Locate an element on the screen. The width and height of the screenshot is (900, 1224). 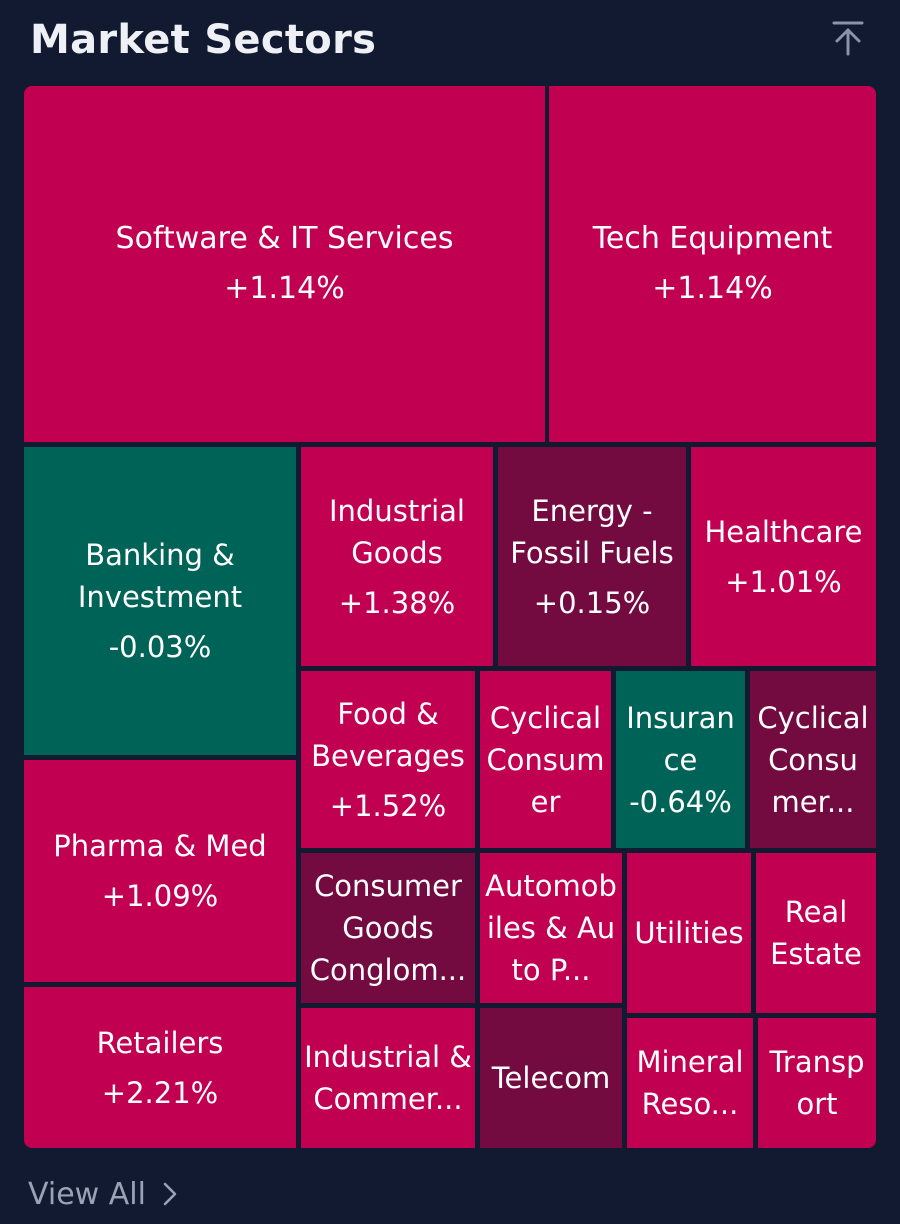
sector-change: +0.15% is located at coordinates (592, 602).